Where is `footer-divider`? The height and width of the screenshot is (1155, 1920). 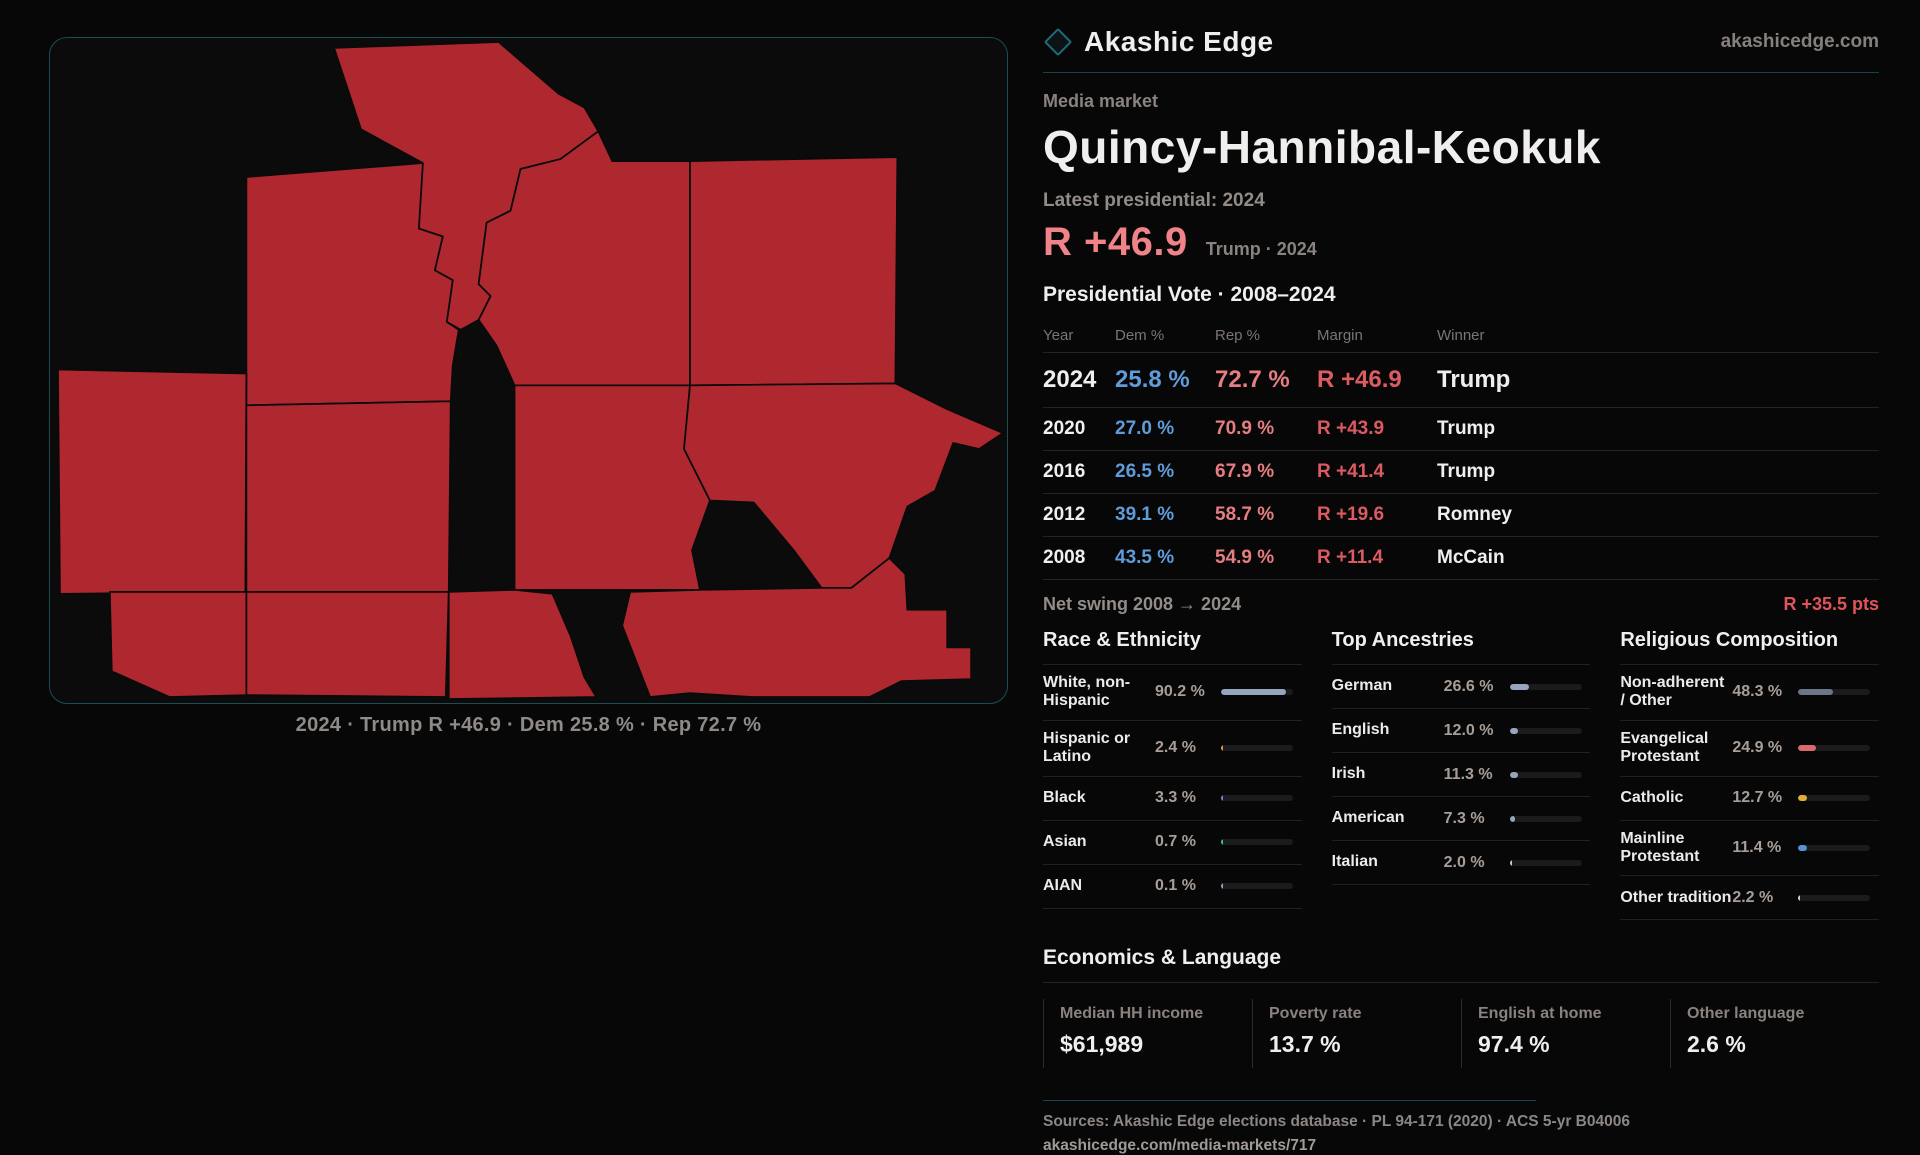 footer-divider is located at coordinates (1290, 1101).